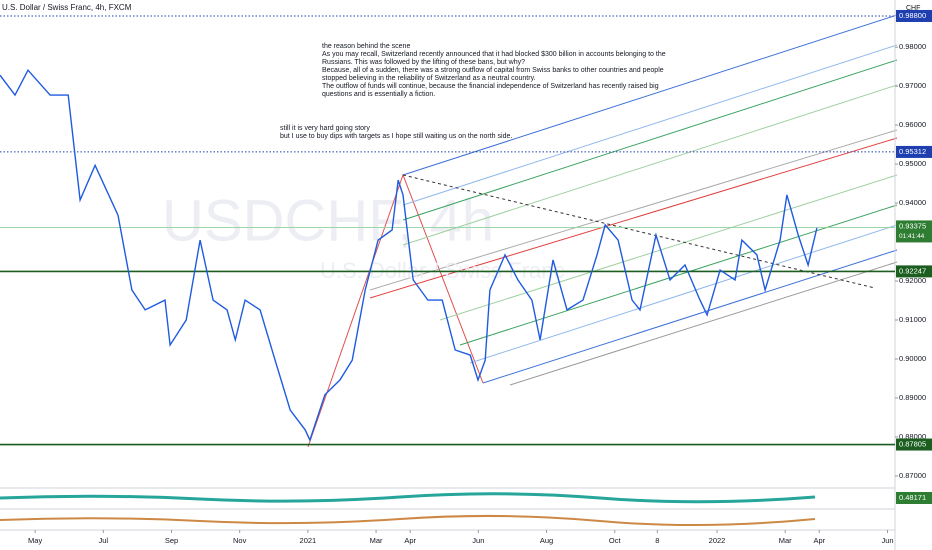 The height and width of the screenshot is (550, 932). What do you see at coordinates (240, 540) in the screenshot?
I see `x-tick-label: Nov` at bounding box center [240, 540].